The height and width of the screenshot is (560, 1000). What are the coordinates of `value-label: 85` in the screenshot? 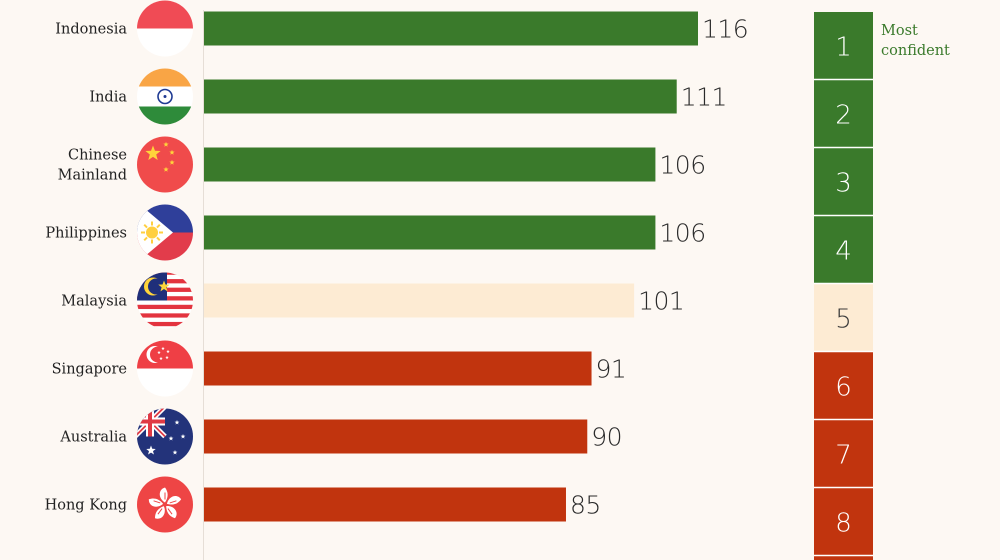 It's located at (585, 505).